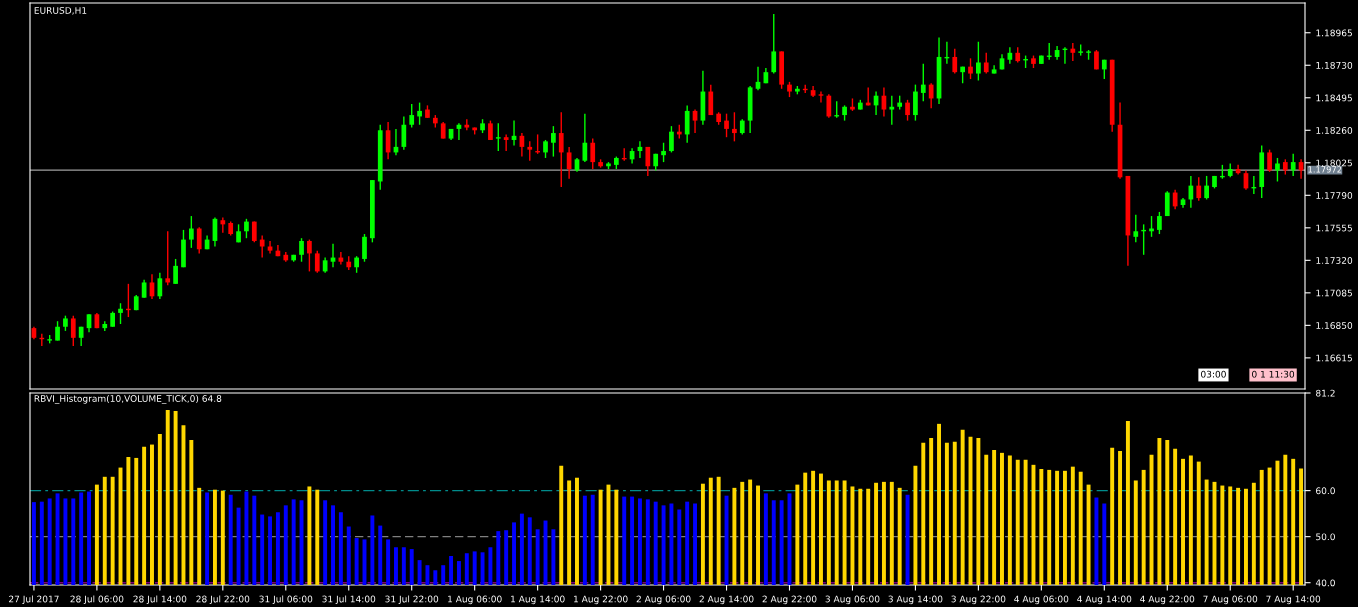 This screenshot has width=1358, height=607. What do you see at coordinates (1334, 293) in the screenshot?
I see `y-tick-label: 1.17085` at bounding box center [1334, 293].